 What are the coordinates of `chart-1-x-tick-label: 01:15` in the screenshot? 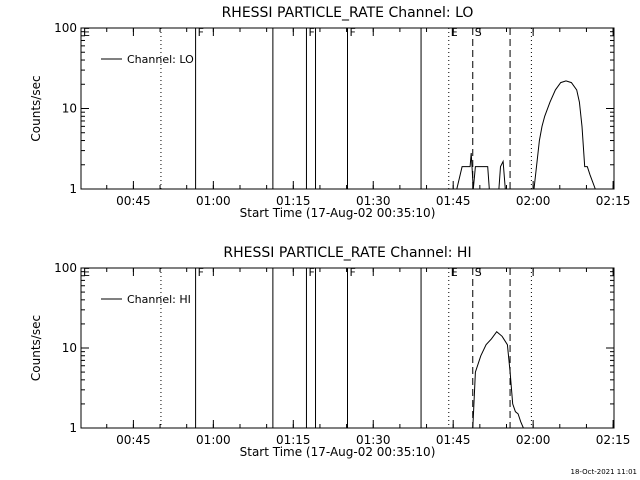 It's located at (293, 440).